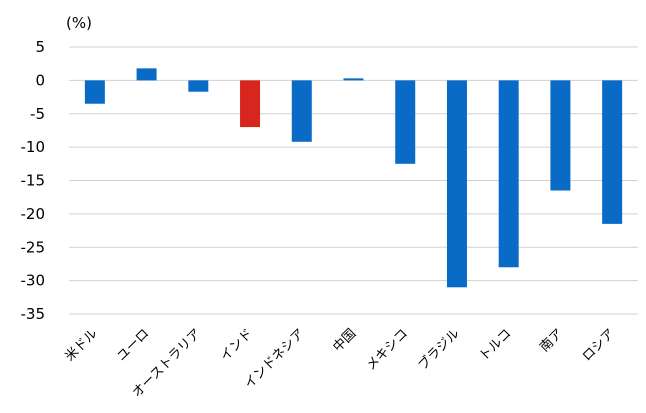 Image resolution: width=646 pixels, height=413 pixels. What do you see at coordinates (33, 281) in the screenshot?
I see `y-tick-label: -30` at bounding box center [33, 281].